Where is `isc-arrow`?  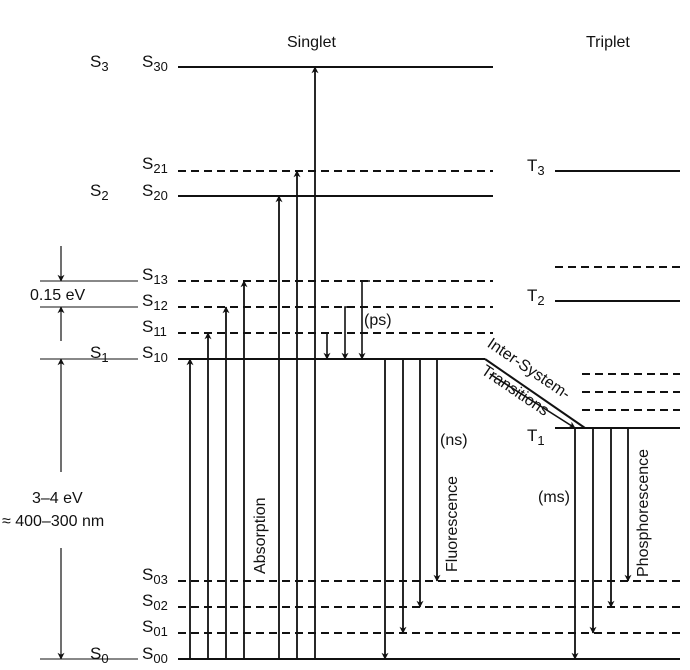 isc-arrow is located at coordinates (532, 401).